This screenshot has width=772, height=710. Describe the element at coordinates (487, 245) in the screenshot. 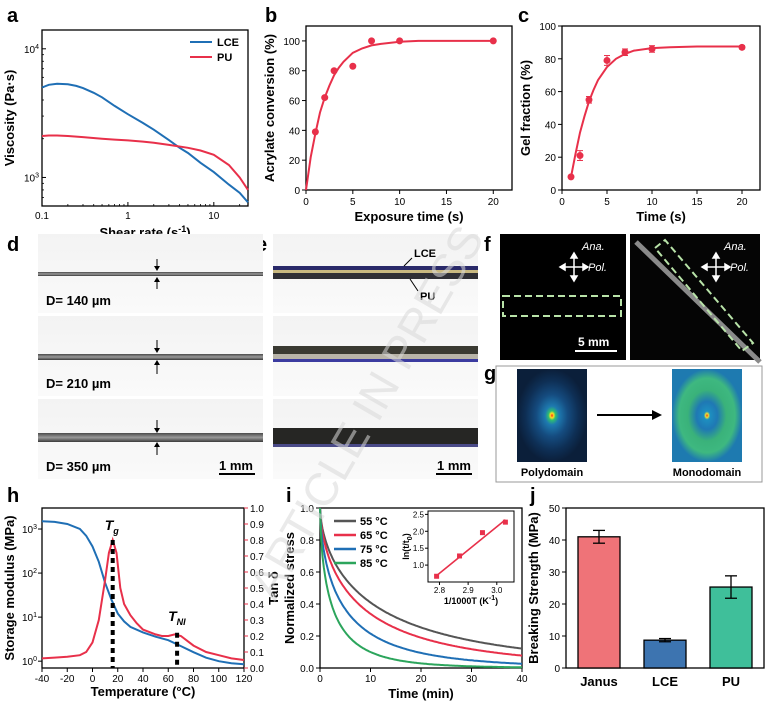

I see `panel-label-f: f` at that location.